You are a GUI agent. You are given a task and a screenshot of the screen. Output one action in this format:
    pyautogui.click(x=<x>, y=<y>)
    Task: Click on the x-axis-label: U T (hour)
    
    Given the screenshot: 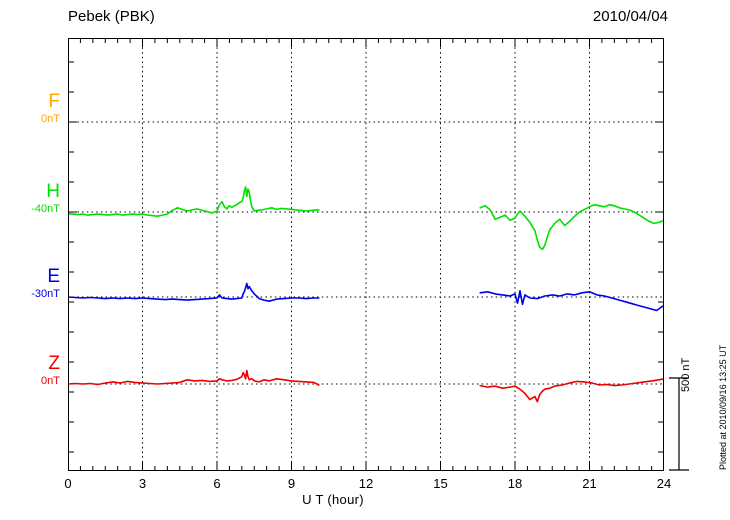 What is the action you would take?
    pyautogui.click(x=365, y=499)
    